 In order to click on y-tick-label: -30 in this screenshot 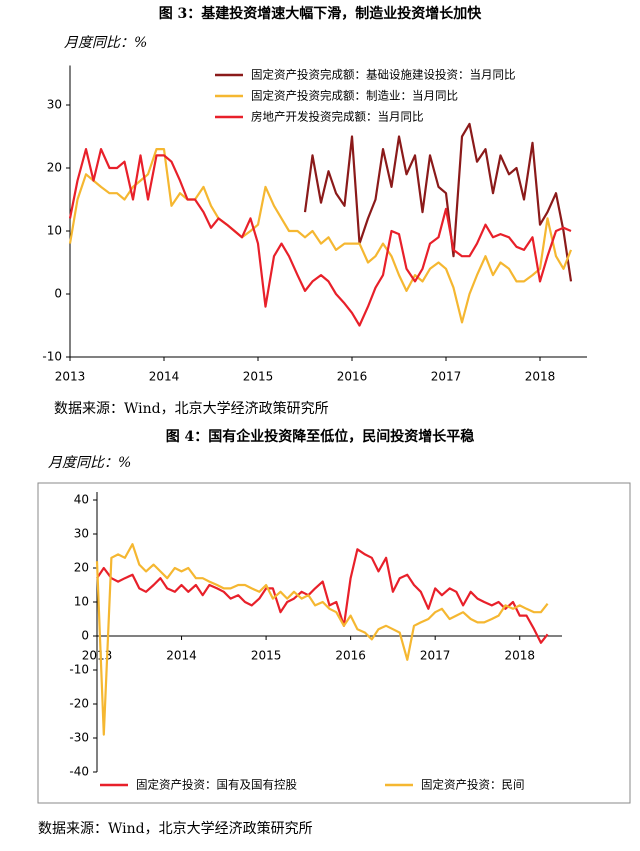, I will do `click(79, 738)`.